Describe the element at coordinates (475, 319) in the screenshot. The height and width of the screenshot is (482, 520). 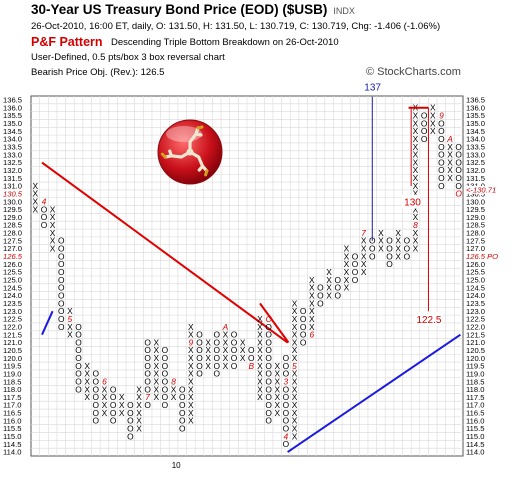
I see `y-tick-right: 122.5` at that location.